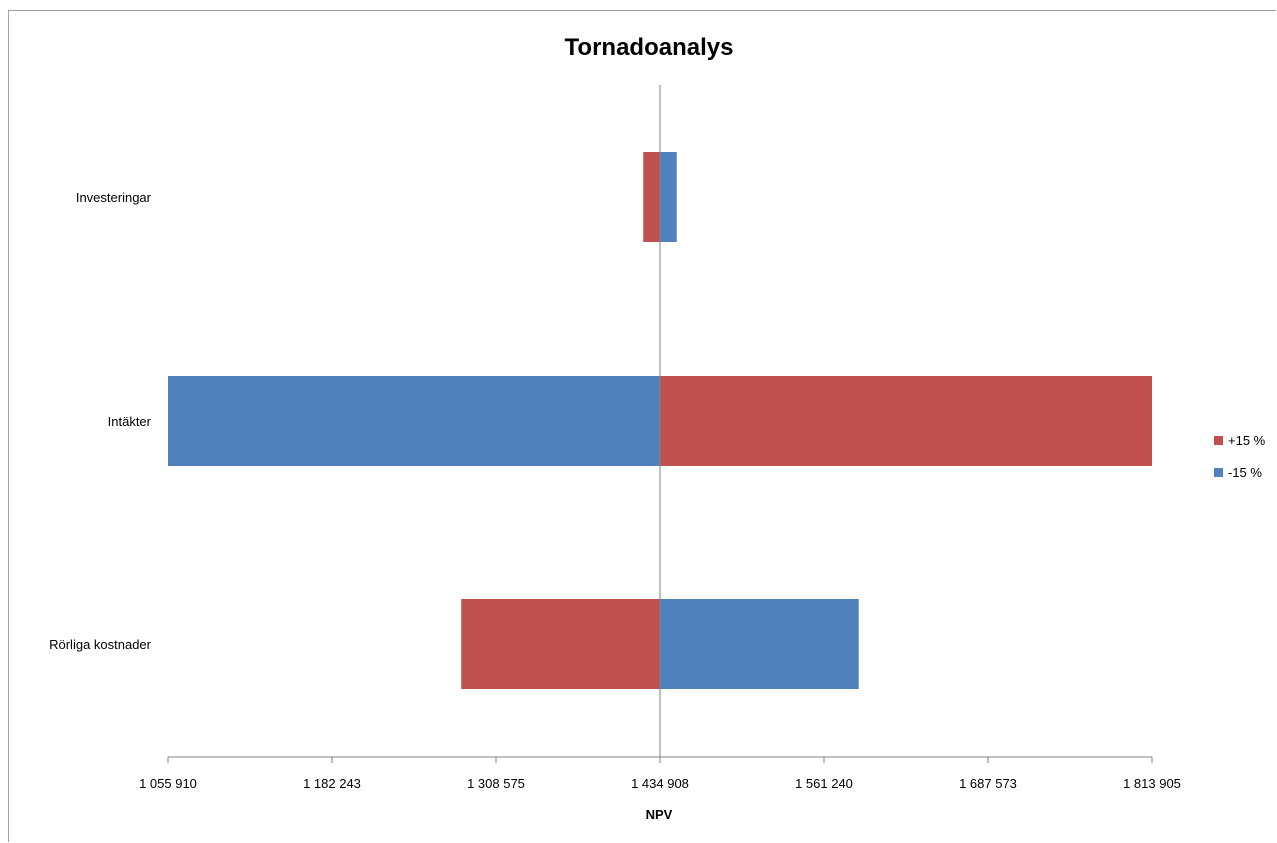 Image resolution: width=1277 pixels, height=843 pixels. What do you see at coordinates (114, 197) in the screenshot?
I see `category-label: Investeringar` at bounding box center [114, 197].